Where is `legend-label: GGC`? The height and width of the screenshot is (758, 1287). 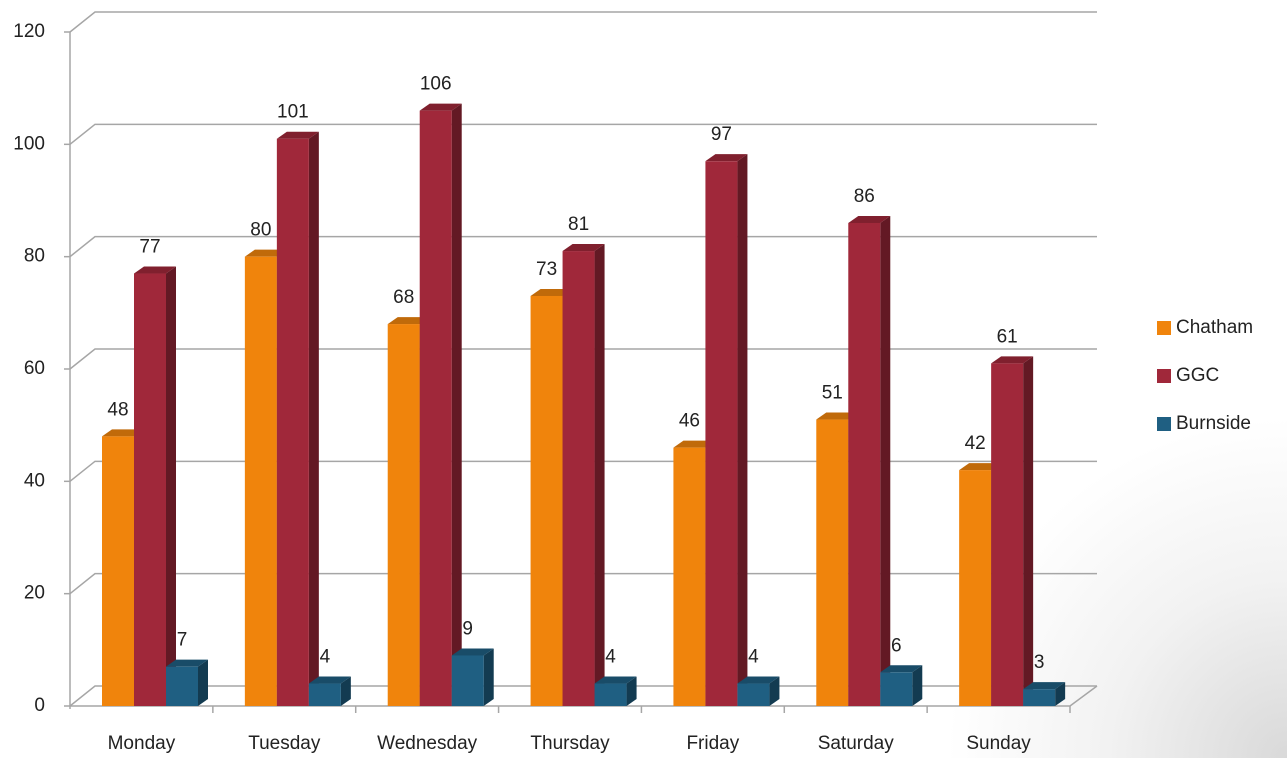 legend-label: GGC is located at coordinates (1197, 375).